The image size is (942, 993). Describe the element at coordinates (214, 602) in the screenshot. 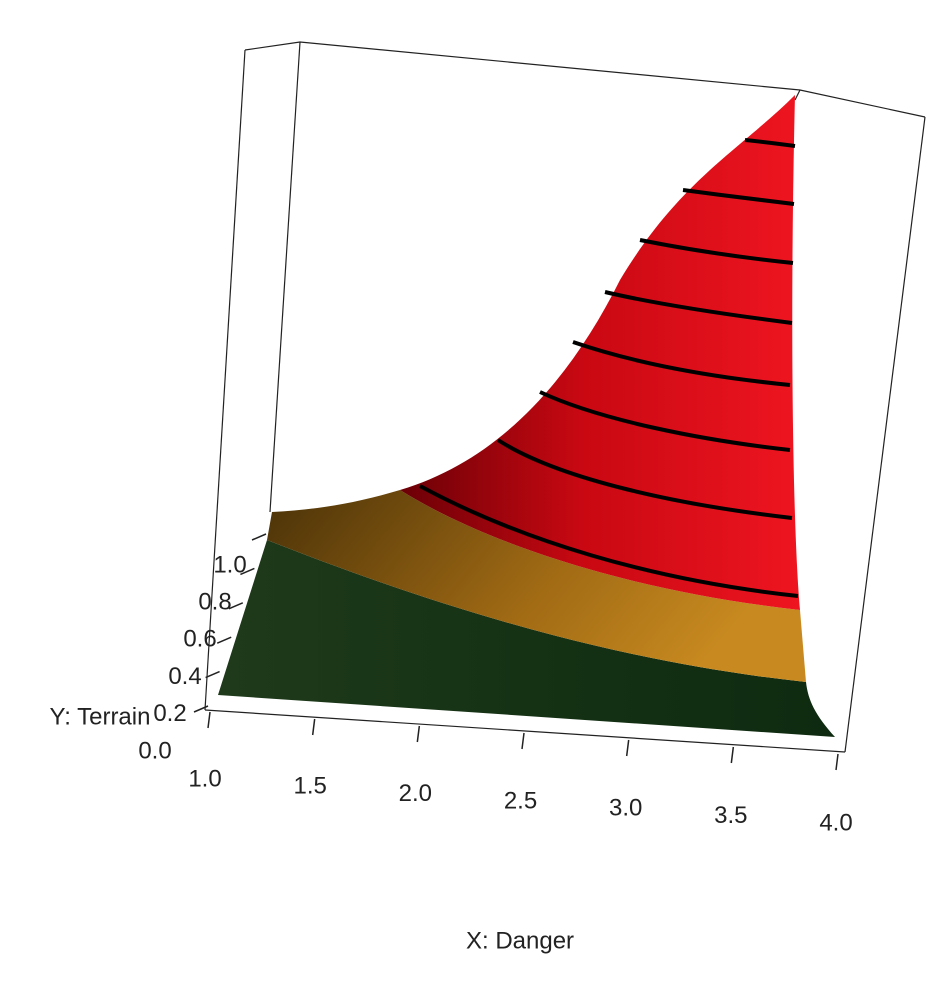

I see `y-tick-label: 0.8` at that location.